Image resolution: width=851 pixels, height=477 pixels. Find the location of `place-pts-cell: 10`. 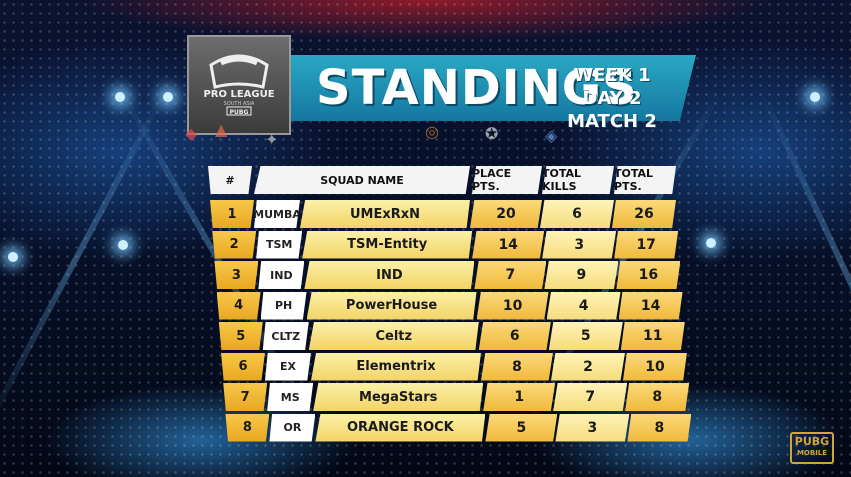

place-pts-cell: 10 is located at coordinates (512, 305).